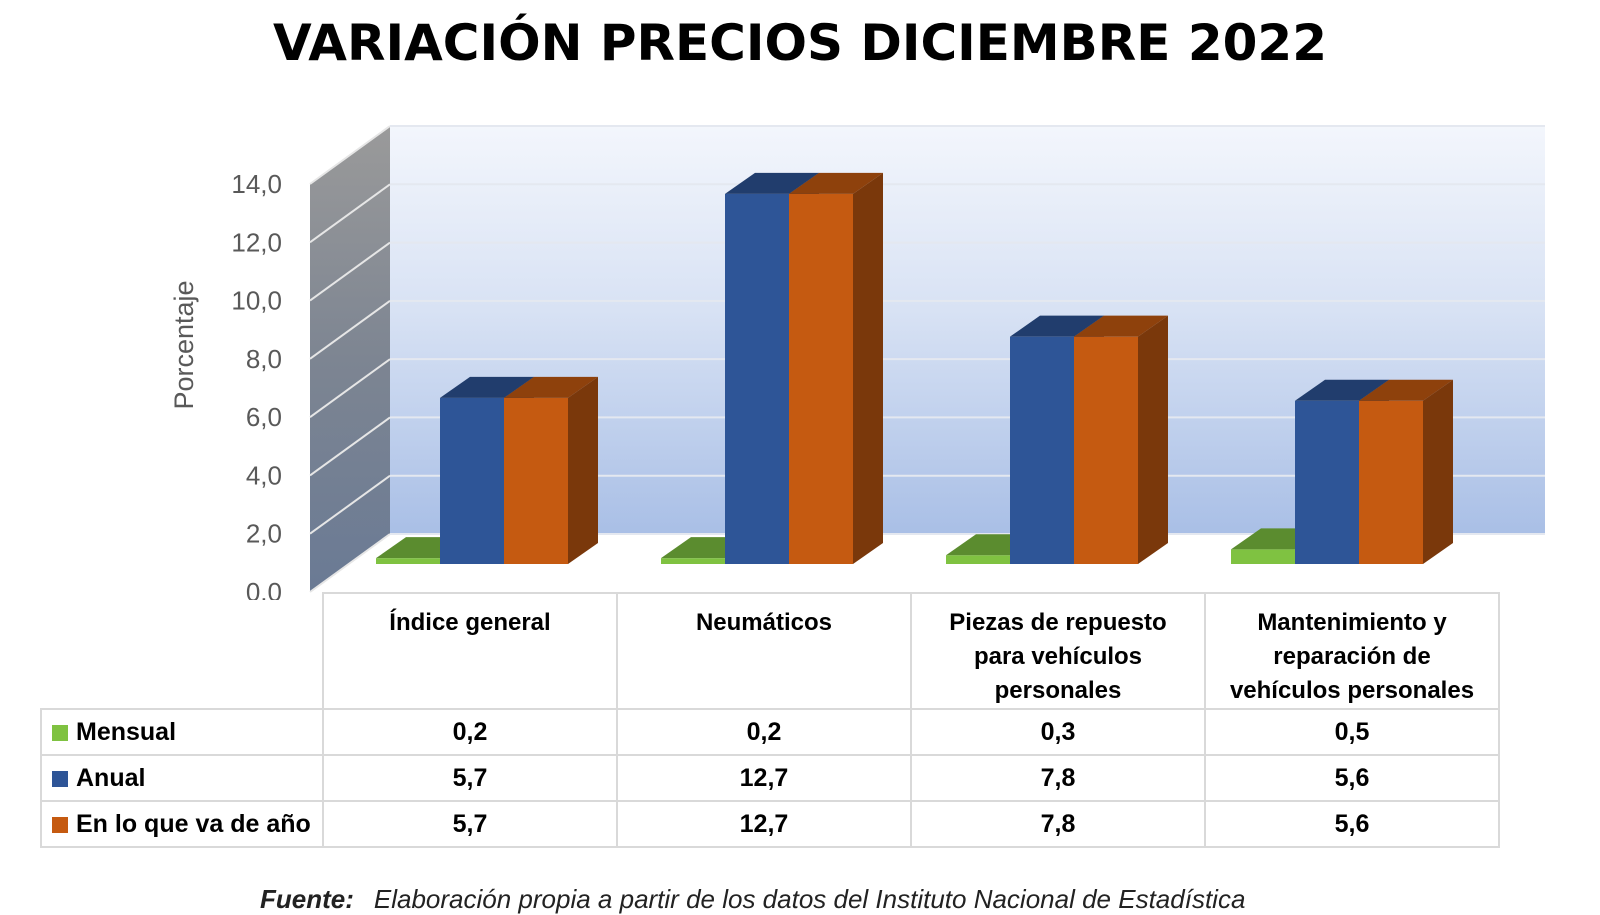 This screenshot has width=1600, height=915. What do you see at coordinates (256, 384) in the screenshot?
I see `y-axis: 0,02,04,06,08,010,012,014,0` at bounding box center [256, 384].